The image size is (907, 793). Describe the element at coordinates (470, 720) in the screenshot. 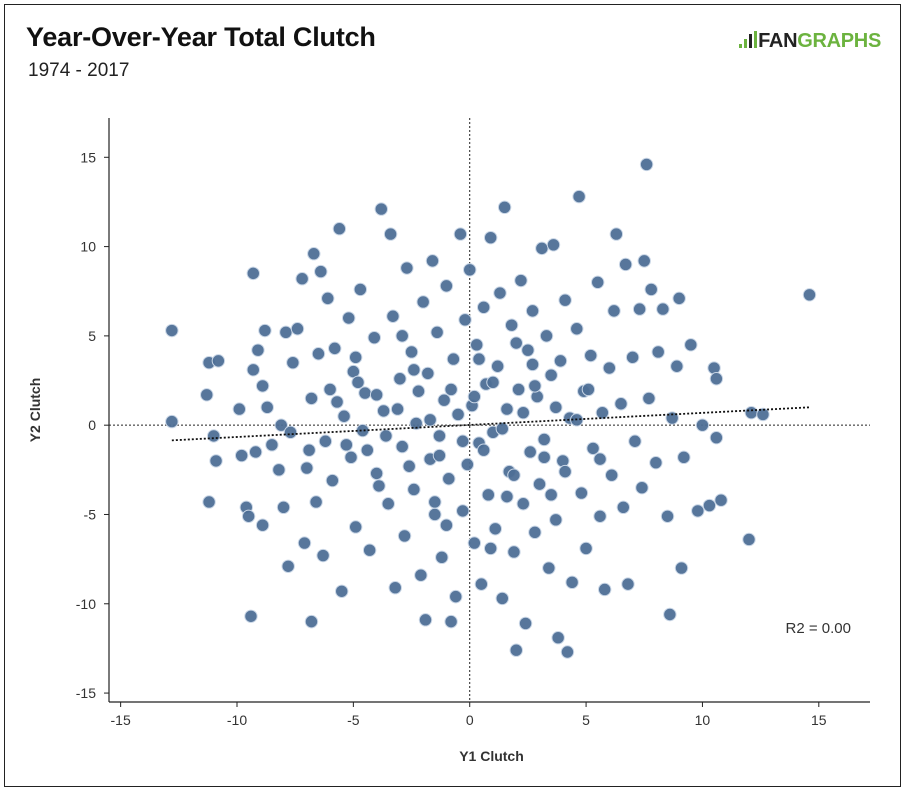

I see `x-tick-label: 0` at that location.